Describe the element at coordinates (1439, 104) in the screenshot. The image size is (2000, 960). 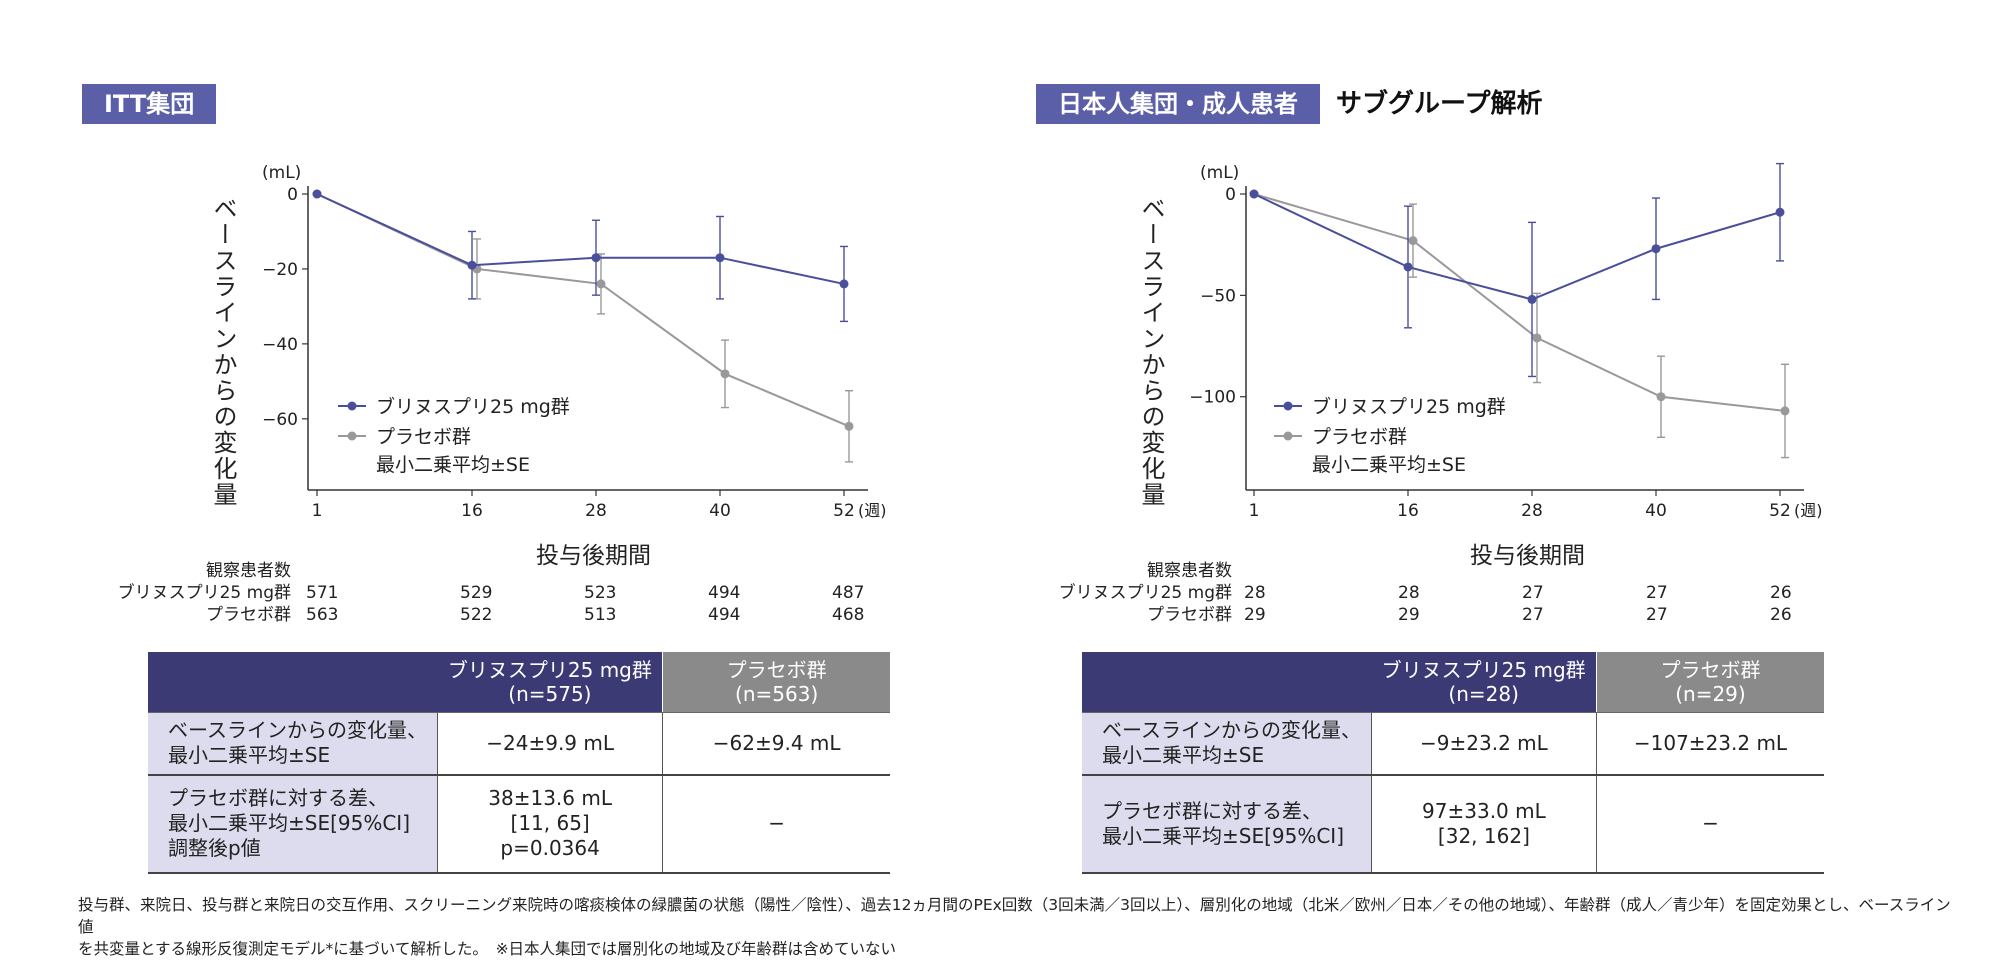
I see `panel-subtitle: サブグループ解析` at that location.